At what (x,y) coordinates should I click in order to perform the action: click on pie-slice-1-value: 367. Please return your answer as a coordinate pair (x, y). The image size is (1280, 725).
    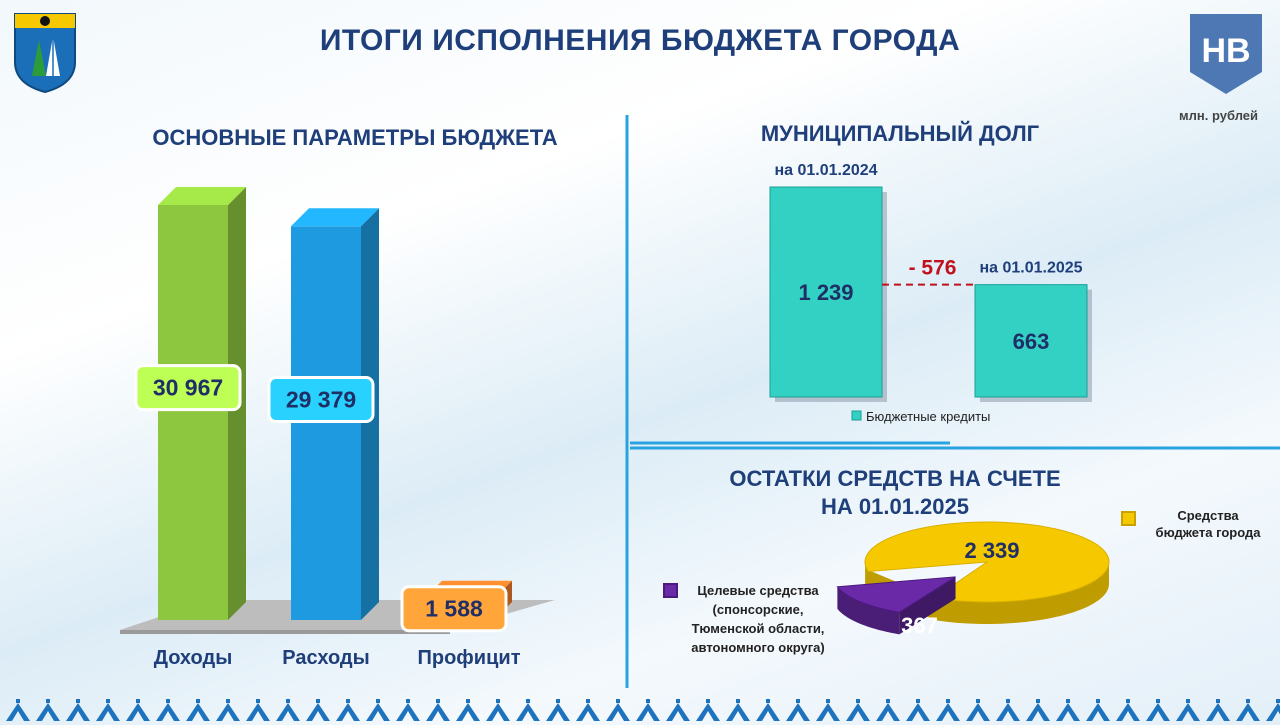
    Looking at the image, I should click on (919, 625).